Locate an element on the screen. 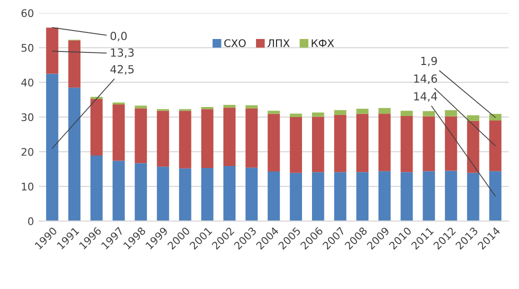 This screenshot has width=519, height=289. y-tick-label: 10 is located at coordinates (28, 186).